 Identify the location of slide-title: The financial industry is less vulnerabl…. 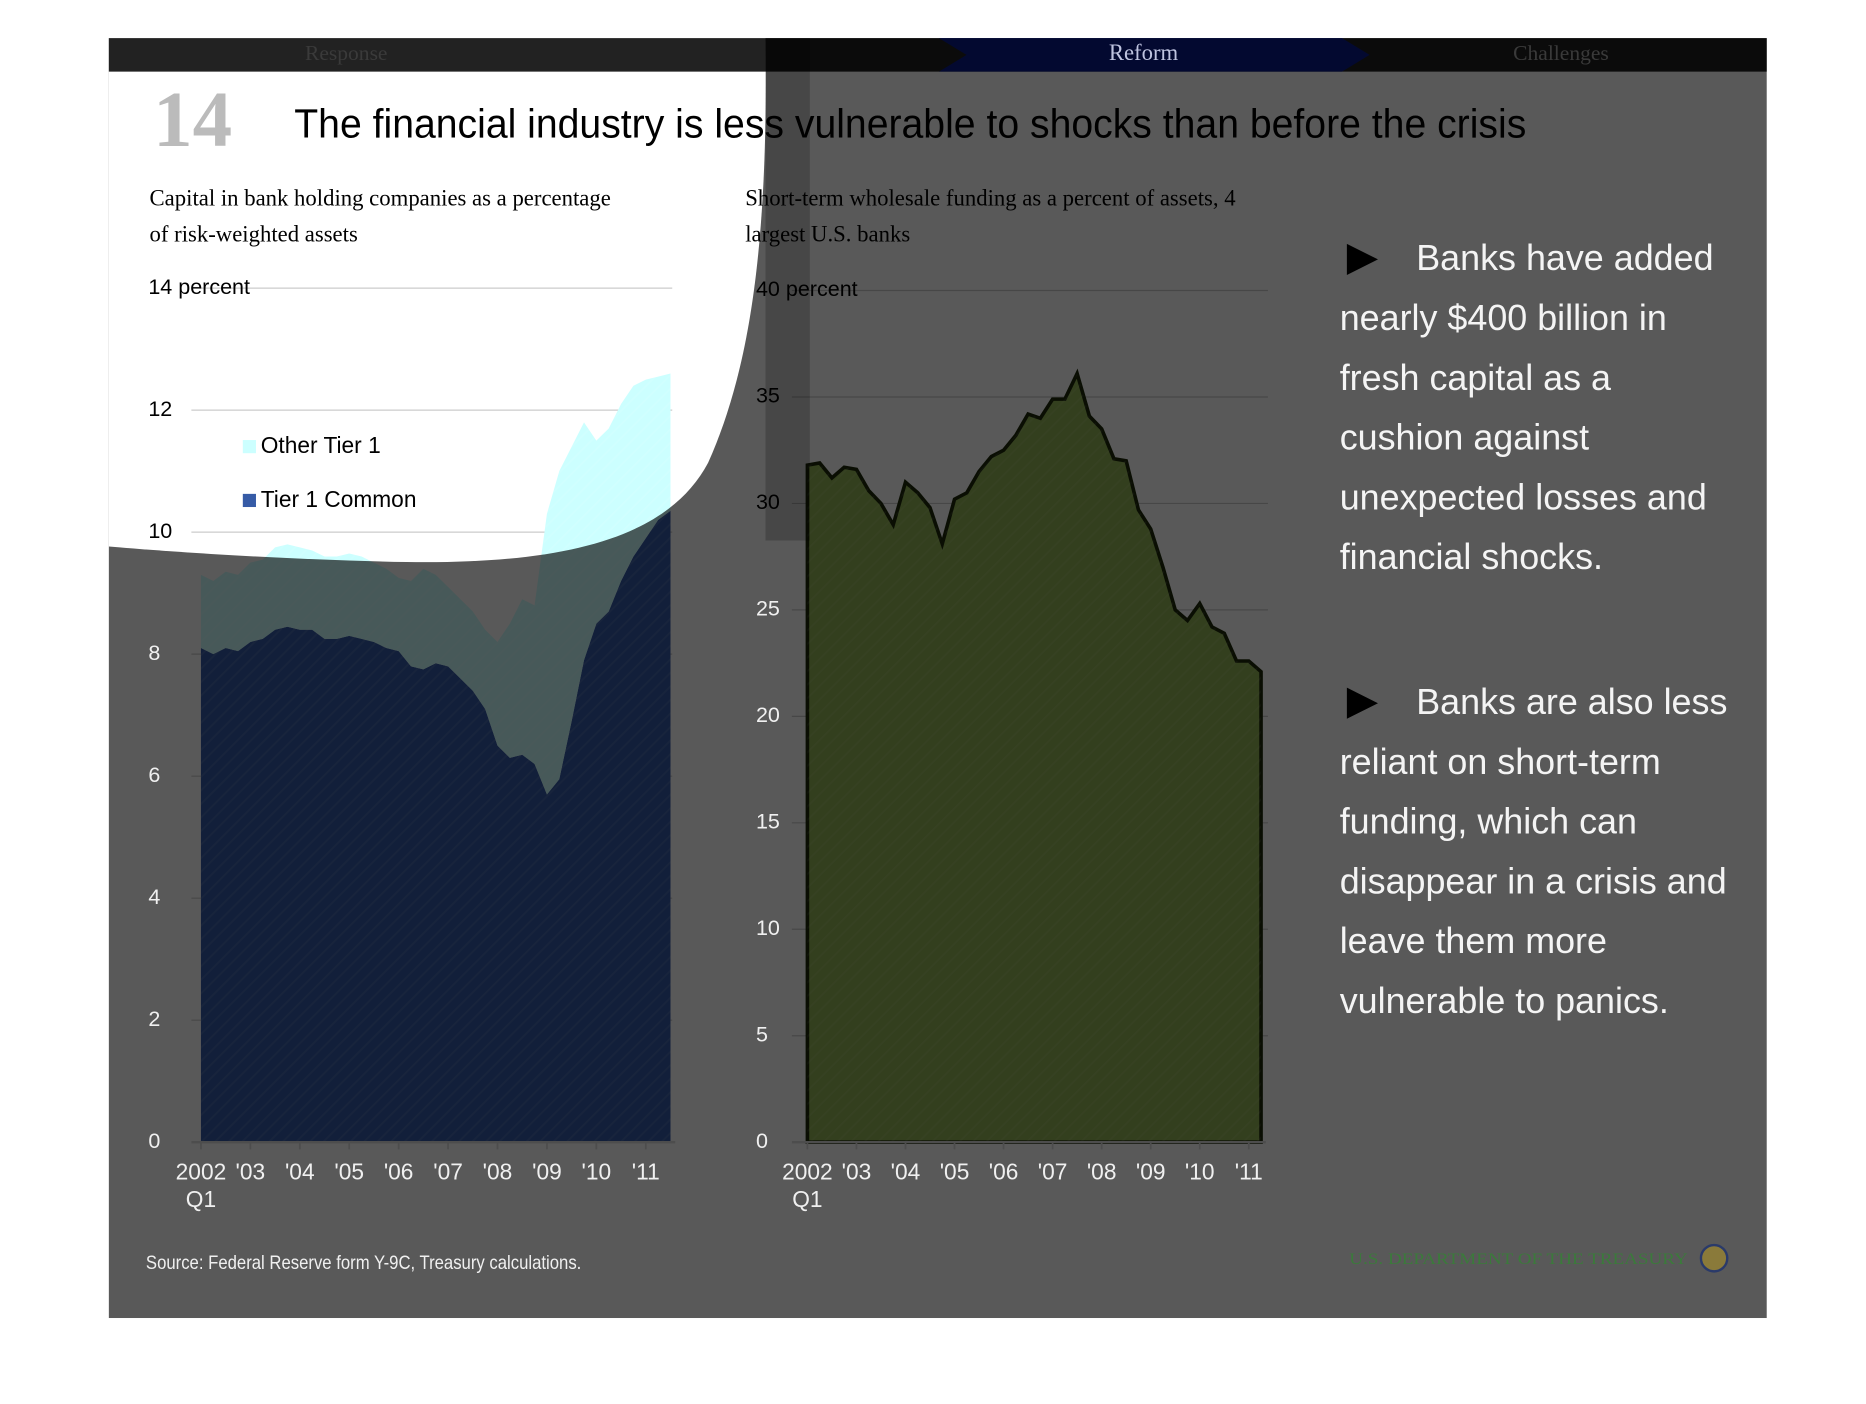
(910, 123).